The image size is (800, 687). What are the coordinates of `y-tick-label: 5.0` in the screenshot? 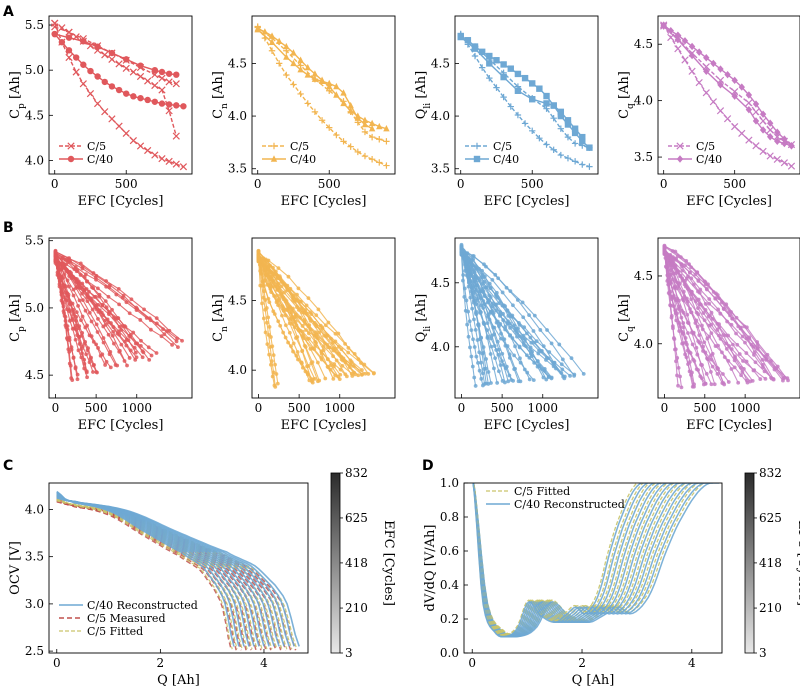 It's located at (34, 70).